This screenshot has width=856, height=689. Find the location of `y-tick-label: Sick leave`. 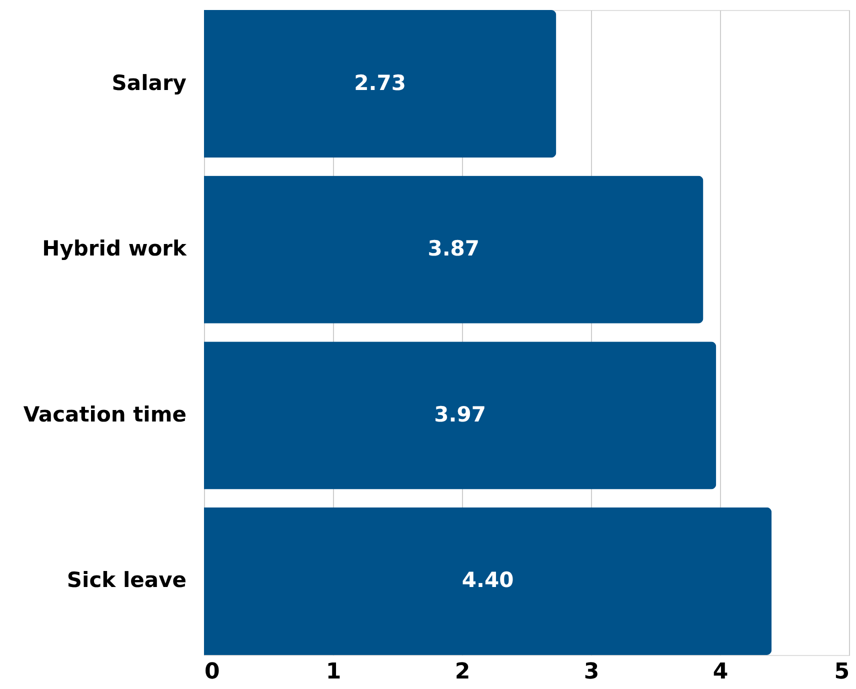

y-tick-label: Sick leave is located at coordinates (126, 580).